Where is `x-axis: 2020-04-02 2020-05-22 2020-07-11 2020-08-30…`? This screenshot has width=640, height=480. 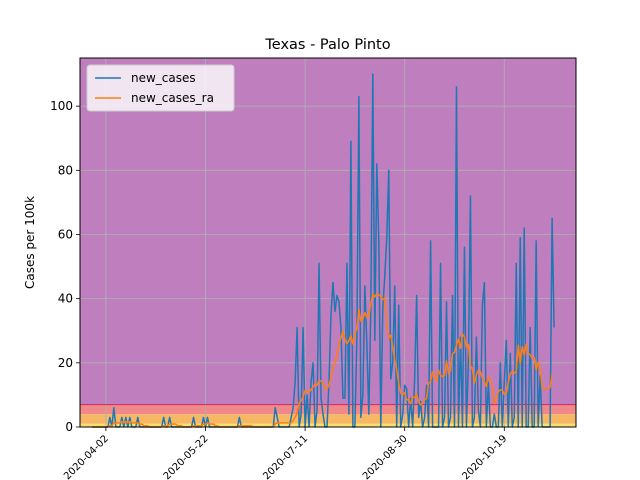
x-axis: 2020-04-02 2020-05-22 2020-07-11 2020-08-30… is located at coordinates (285, 453).